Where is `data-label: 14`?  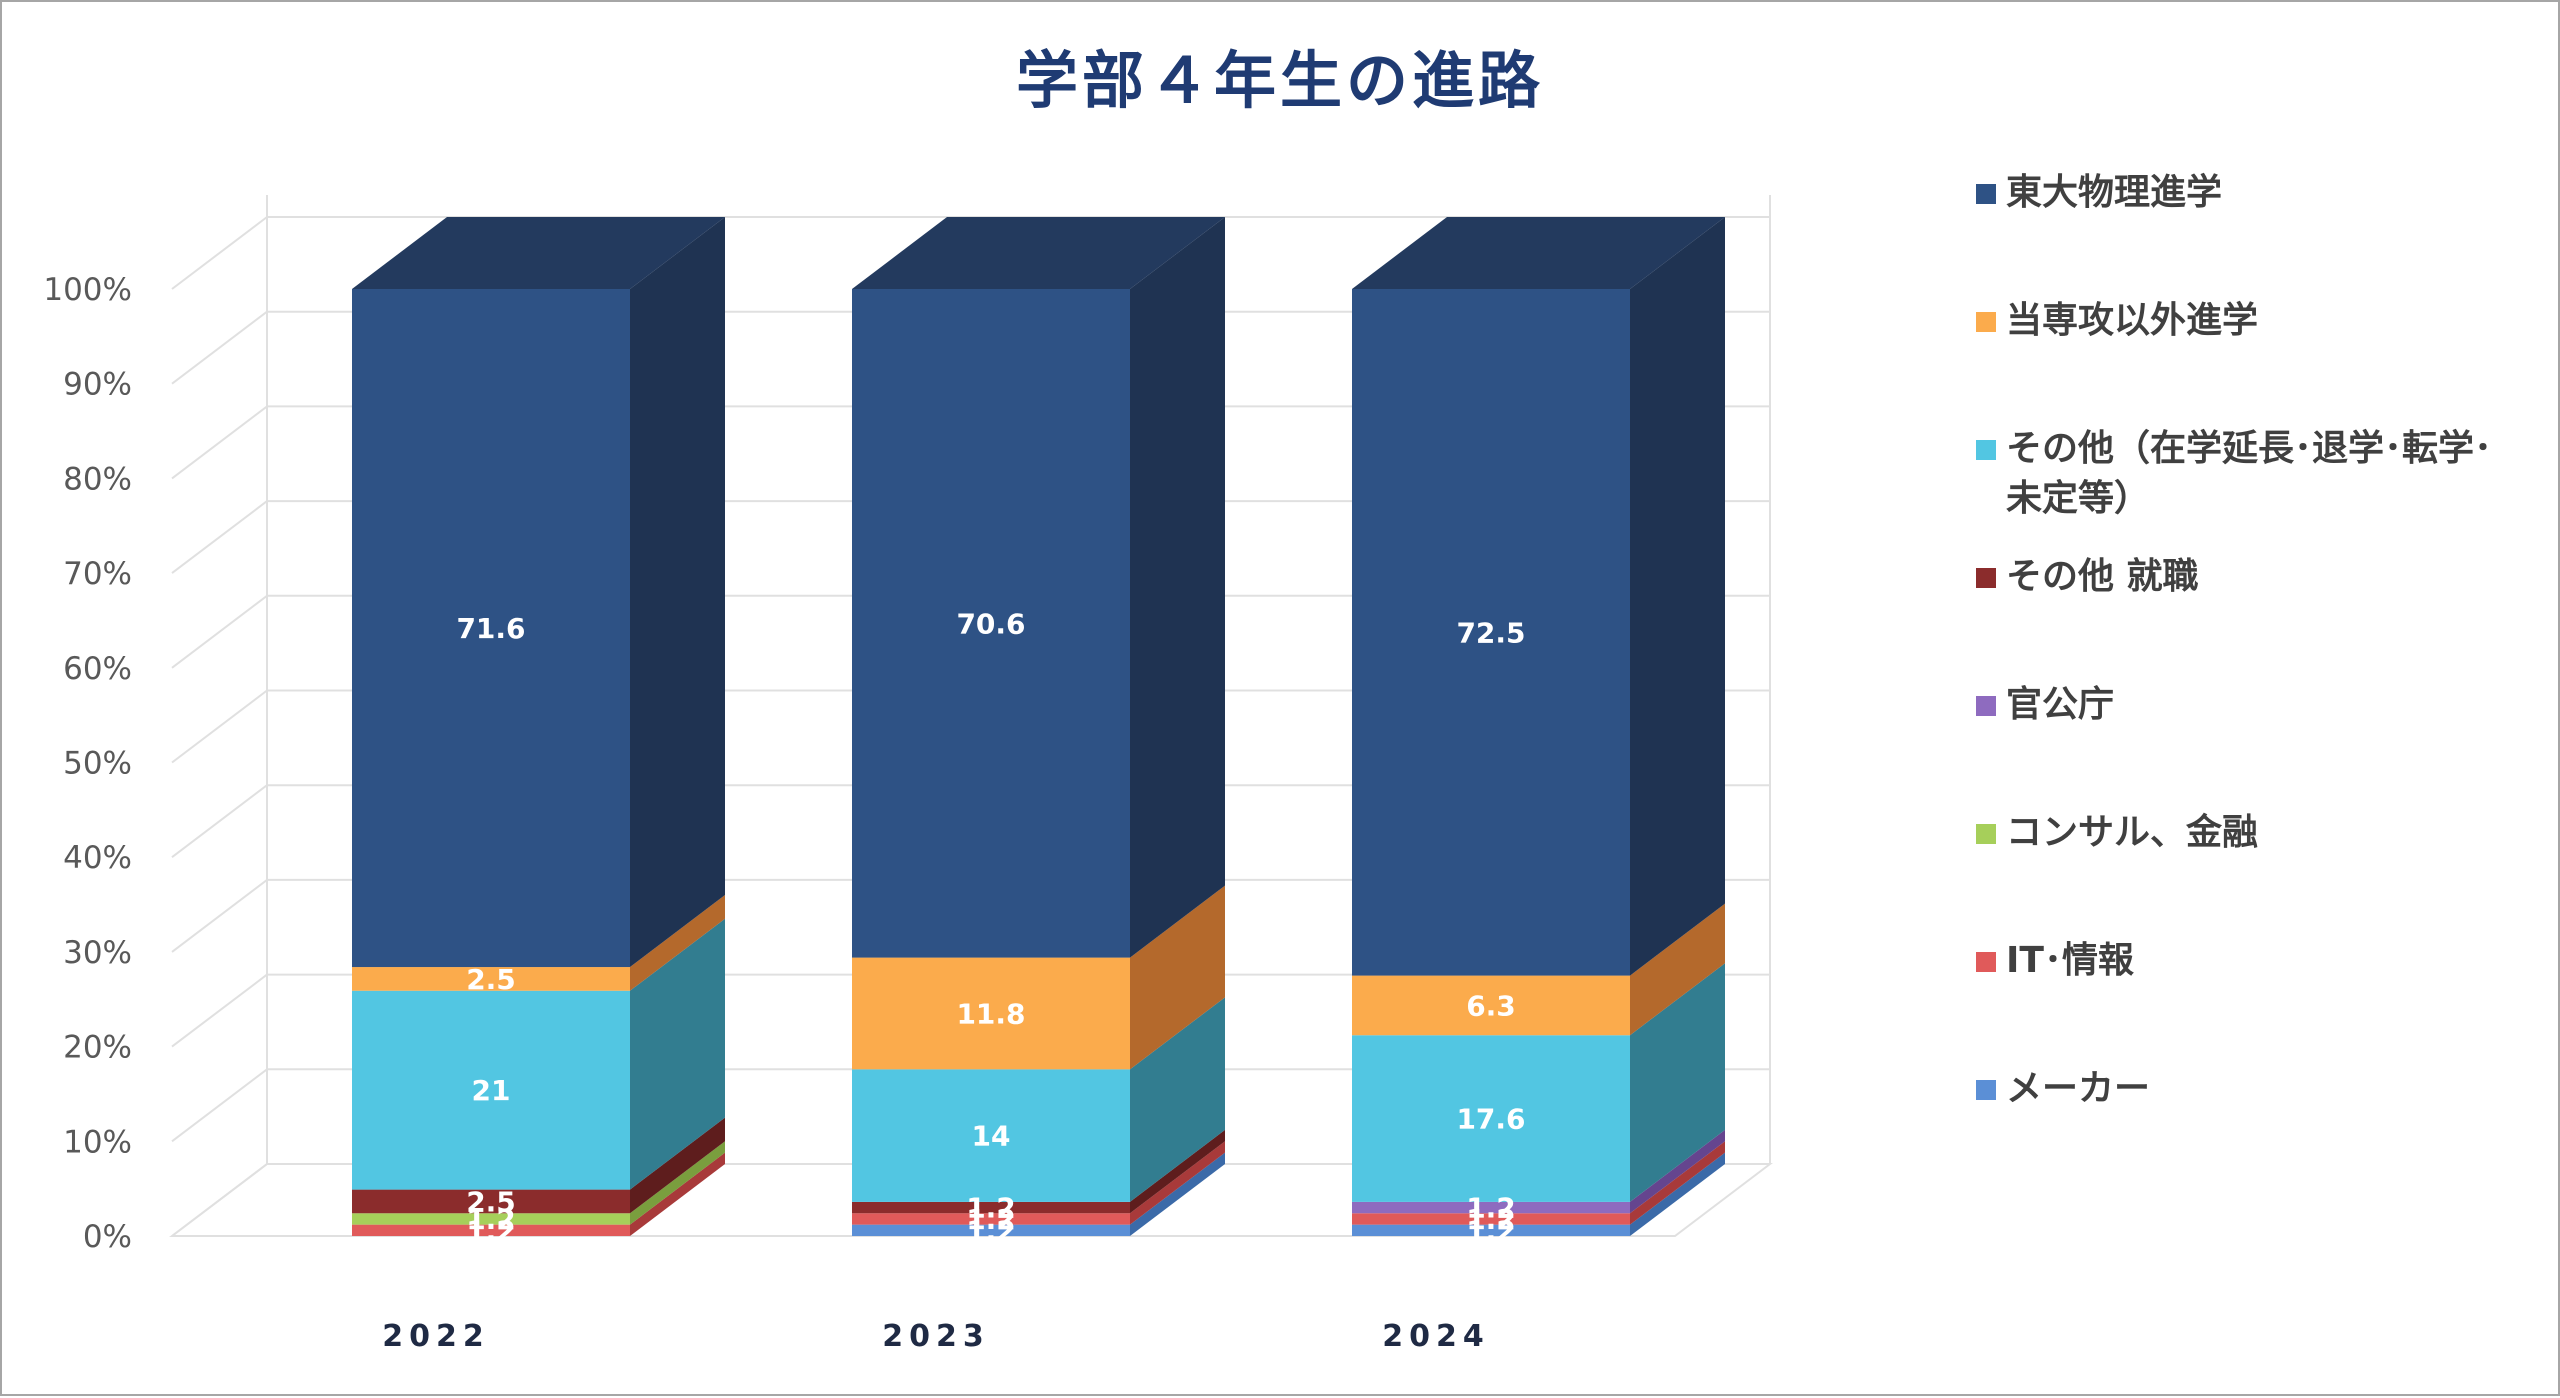 data-label: 14 is located at coordinates (991, 1136).